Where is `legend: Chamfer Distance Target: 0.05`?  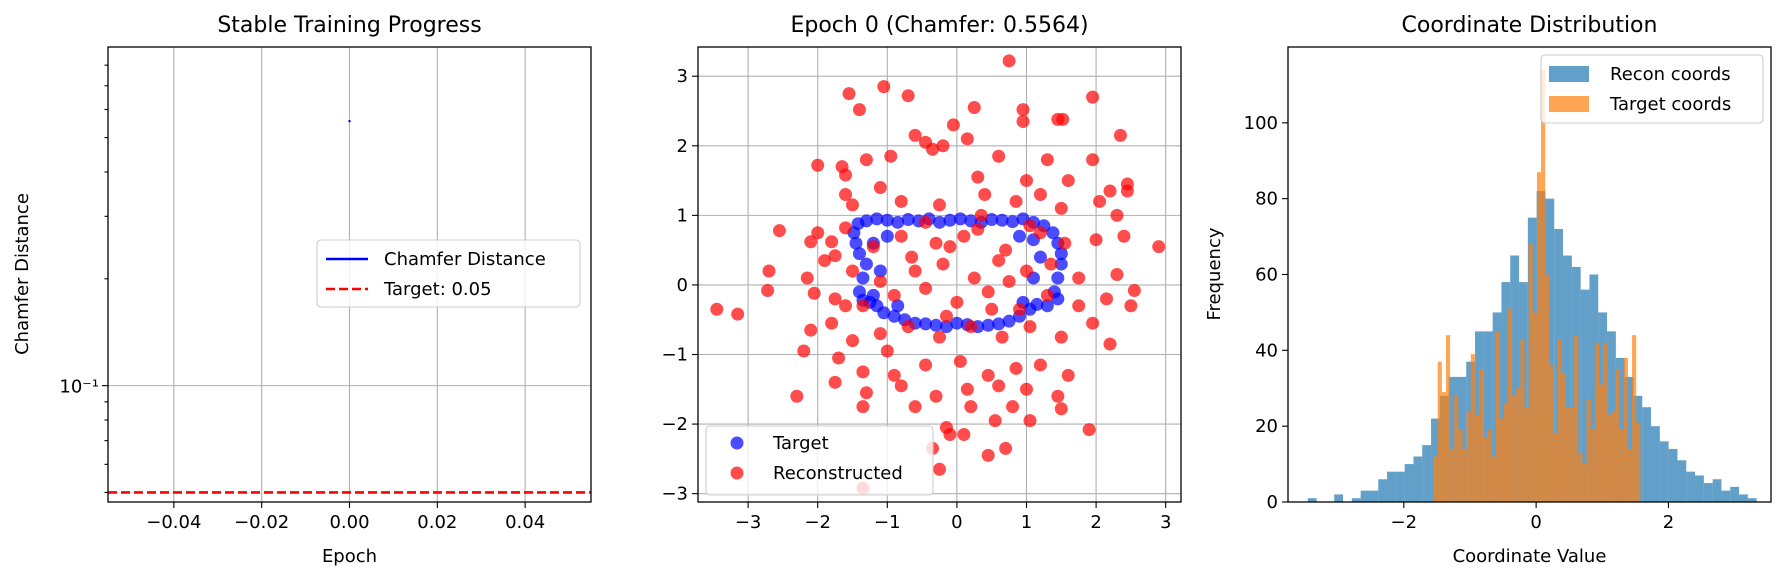
legend: Chamfer Distance Target: 0.05 is located at coordinates (448, 273).